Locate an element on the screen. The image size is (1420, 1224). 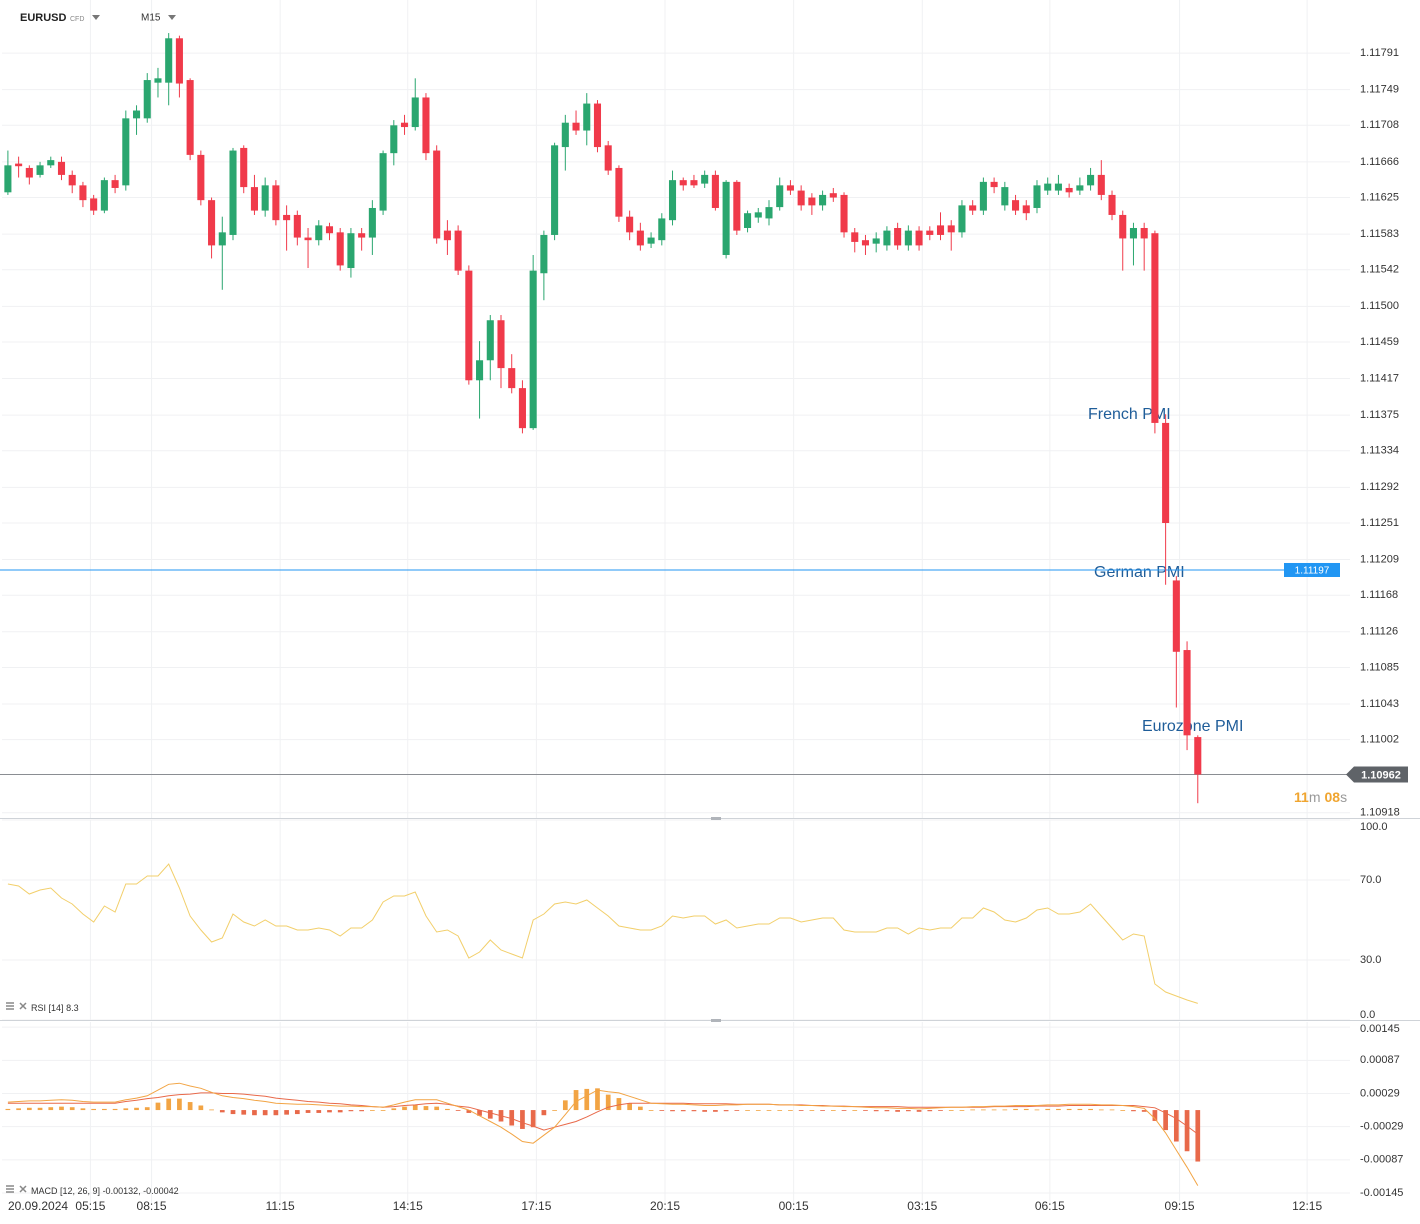
y-tick-label: 0.0 is located at coordinates (1367, 1015).